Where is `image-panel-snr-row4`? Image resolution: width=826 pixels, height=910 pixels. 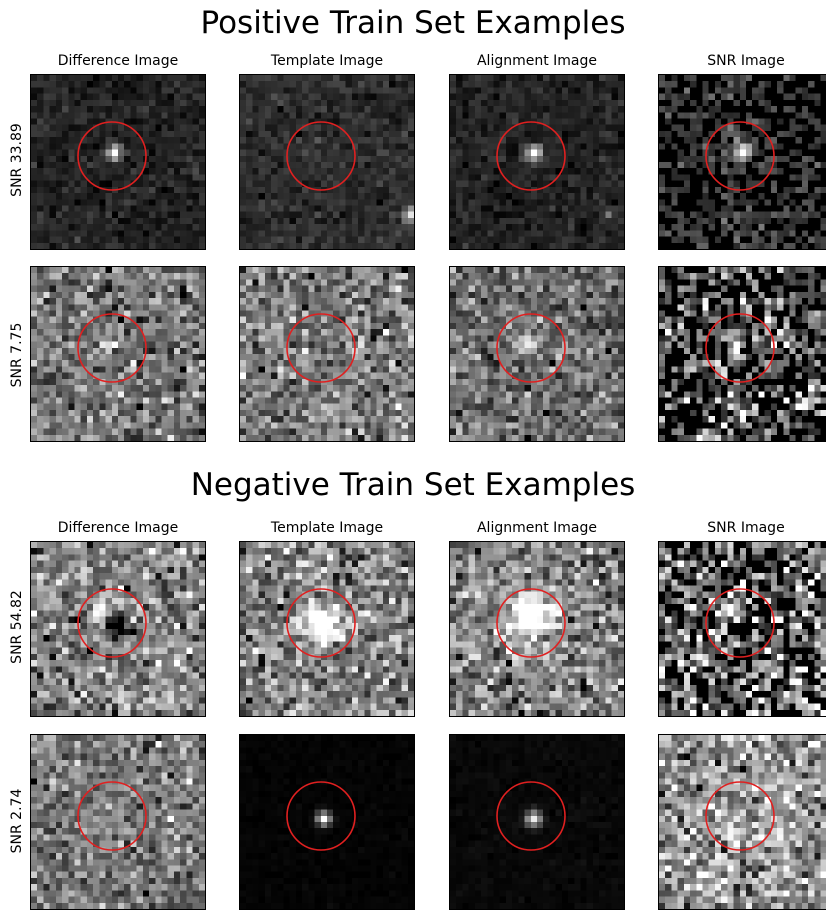 image-panel-snr-row4 is located at coordinates (742, 822).